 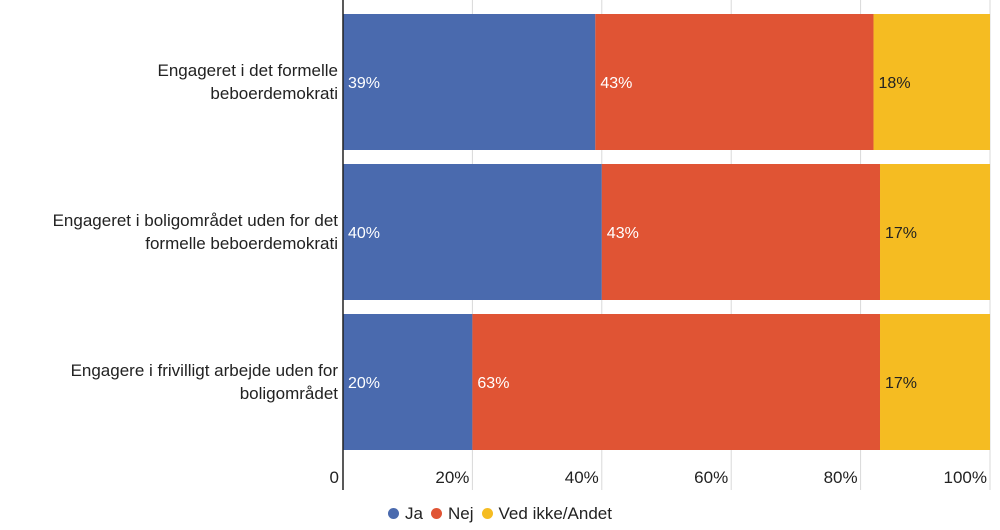 What do you see at coordinates (452, 477) in the screenshot?
I see `x-tick-label: 20%` at bounding box center [452, 477].